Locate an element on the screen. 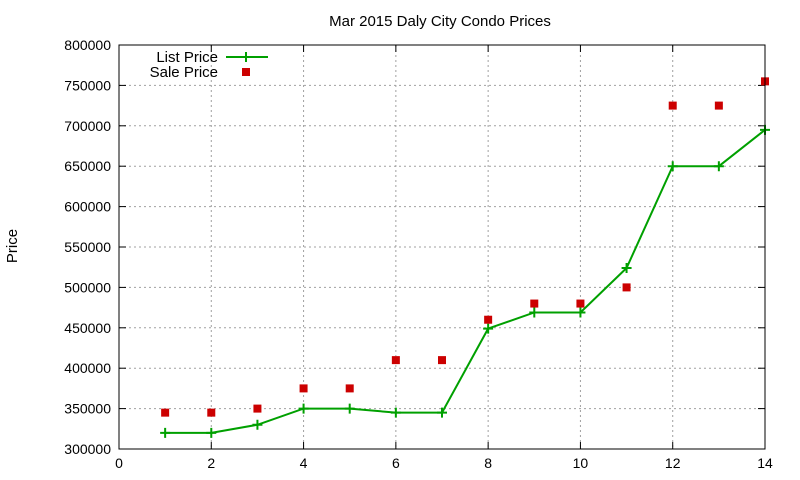 The width and height of the screenshot is (800, 480). x-tick-label: 0 is located at coordinates (119, 463).